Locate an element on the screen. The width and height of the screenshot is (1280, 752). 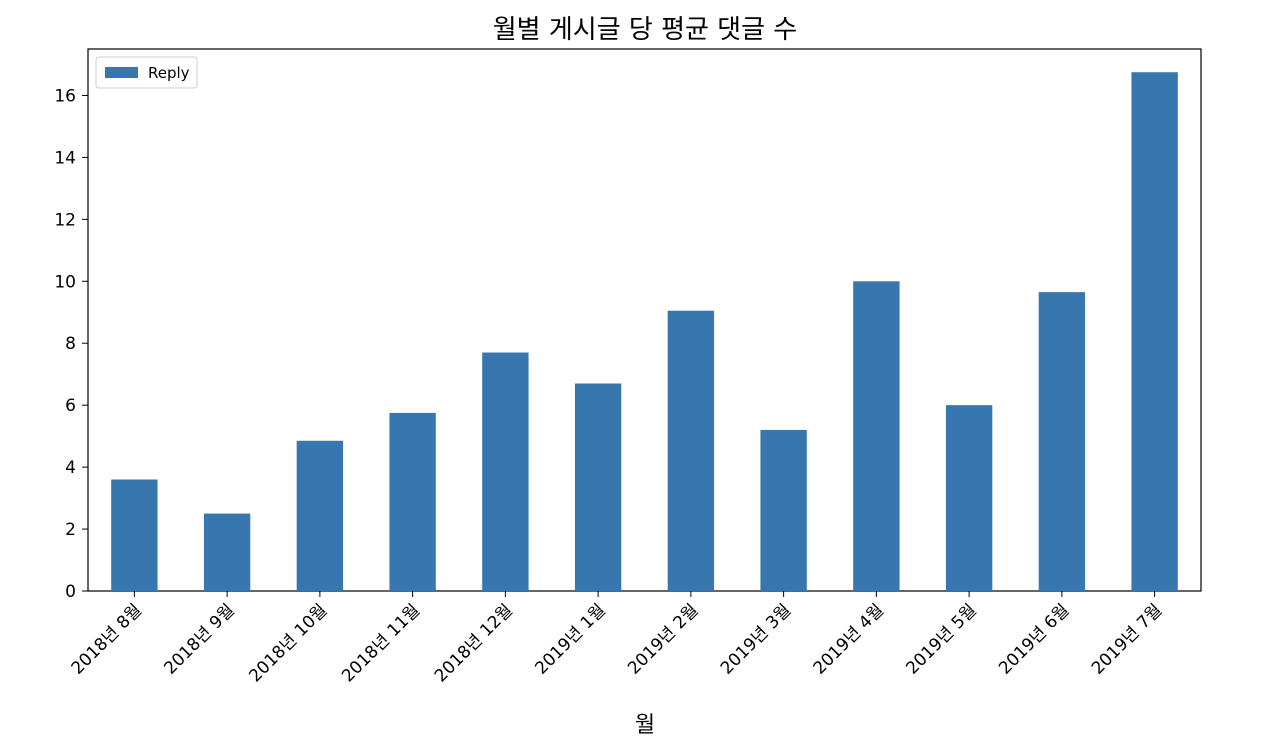
legend-label: Reply is located at coordinates (169, 73).